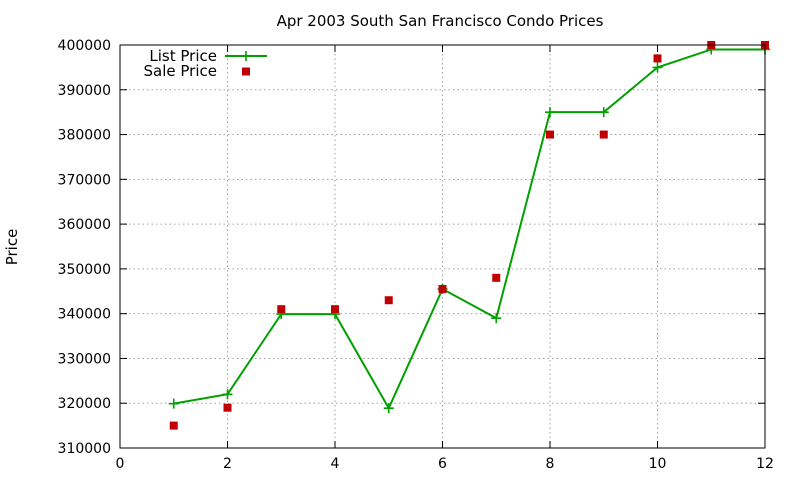 Image resolution: width=800 pixels, height=480 pixels. I want to click on legend: List Price Sale Price, so click(205, 63).